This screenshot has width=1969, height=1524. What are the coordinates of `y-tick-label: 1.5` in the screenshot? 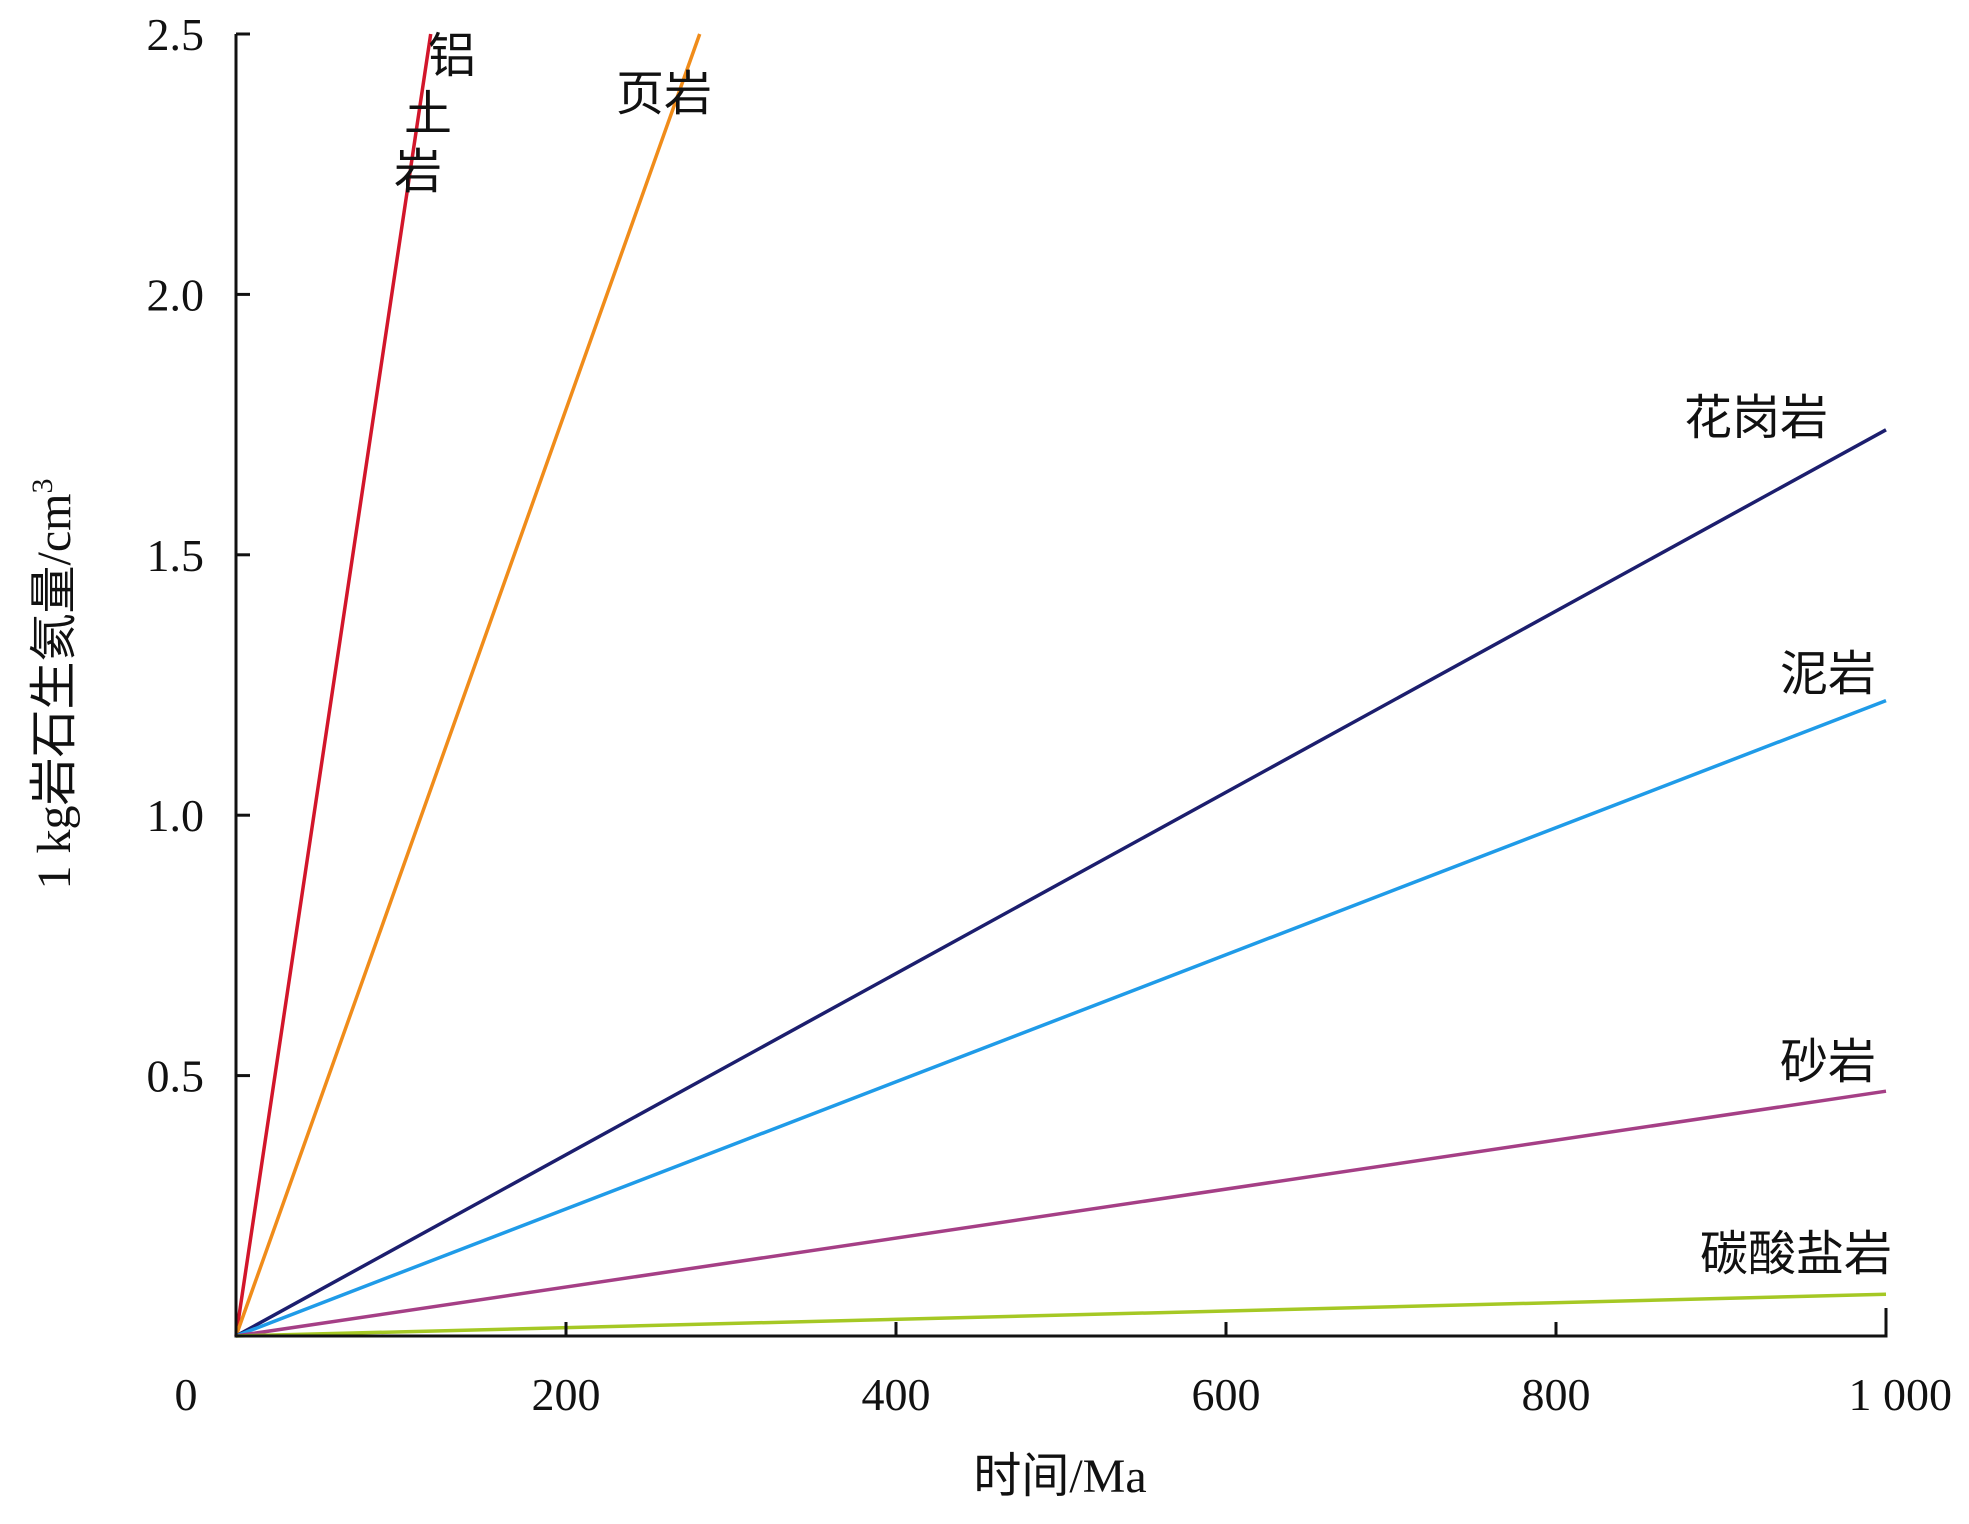 It's located at (176, 555).